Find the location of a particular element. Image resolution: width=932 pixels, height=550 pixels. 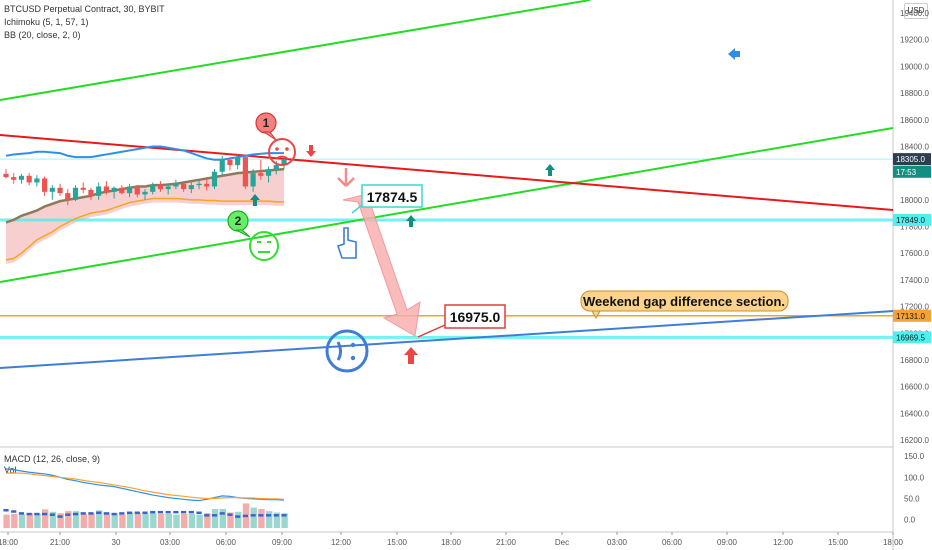

cloud-area is located at coordinates (145, 216).